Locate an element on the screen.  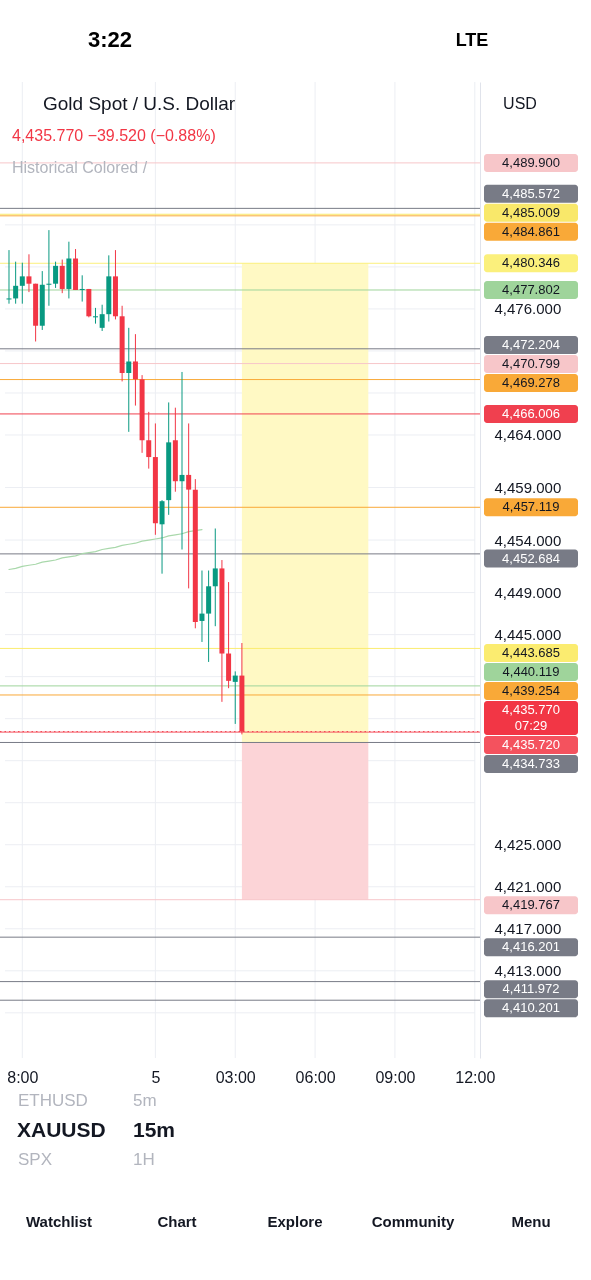
text: Gold Spot / U.S. Dollar is located at coordinates (139, 103).